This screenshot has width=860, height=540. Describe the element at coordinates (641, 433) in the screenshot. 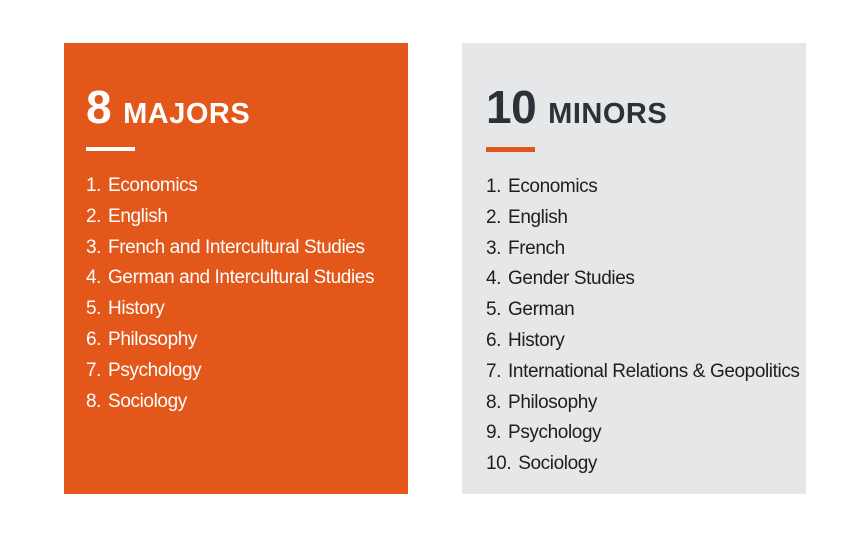

I see `list-item: 9. Psychology` at that location.